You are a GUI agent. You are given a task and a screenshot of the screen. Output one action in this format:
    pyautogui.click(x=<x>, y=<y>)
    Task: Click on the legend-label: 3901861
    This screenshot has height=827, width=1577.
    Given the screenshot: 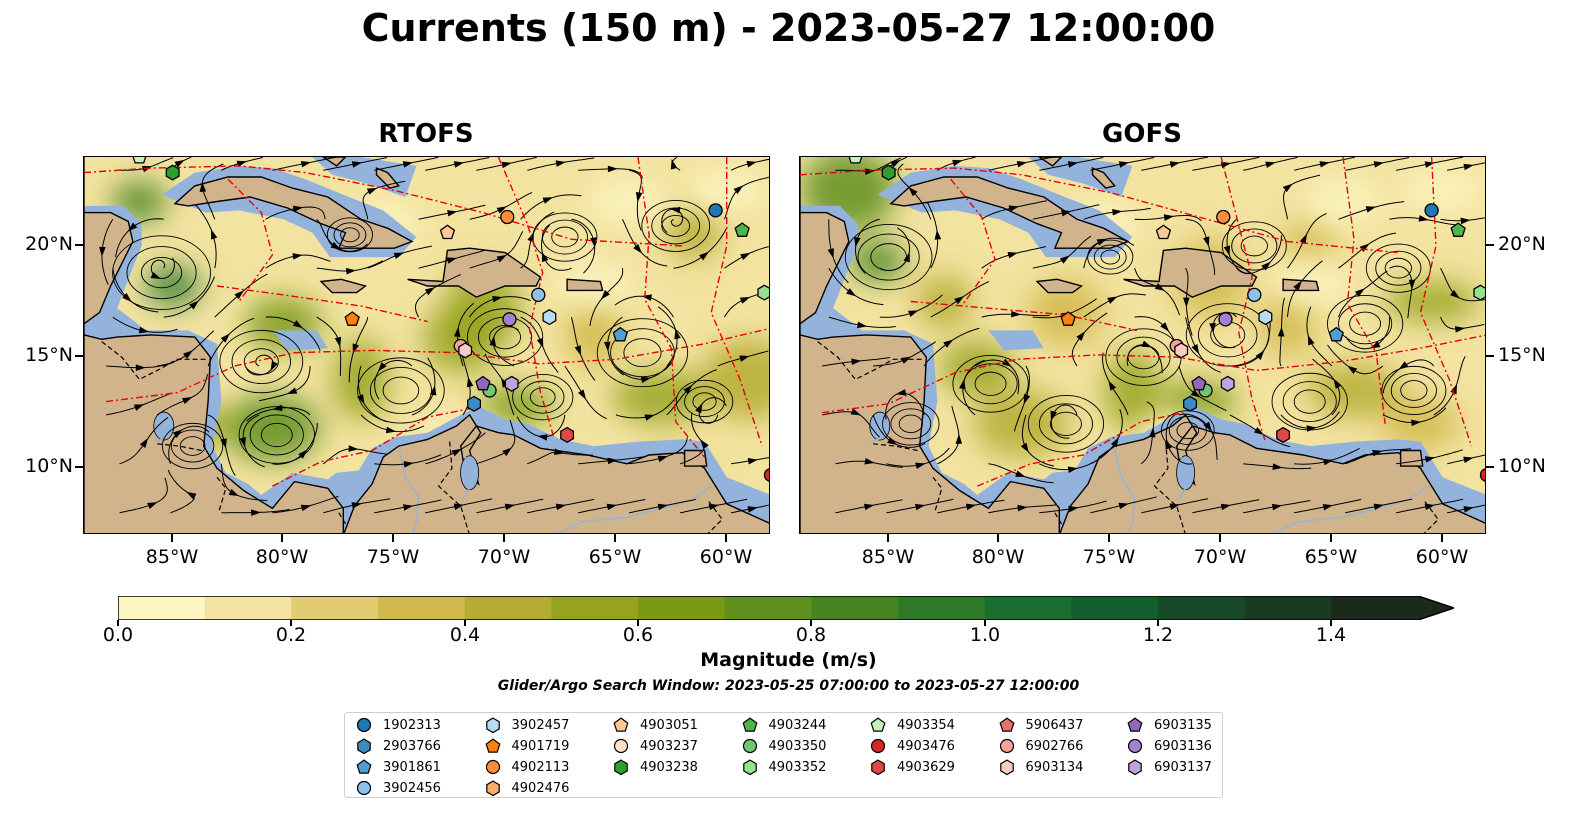 What is the action you would take?
    pyautogui.click(x=412, y=767)
    